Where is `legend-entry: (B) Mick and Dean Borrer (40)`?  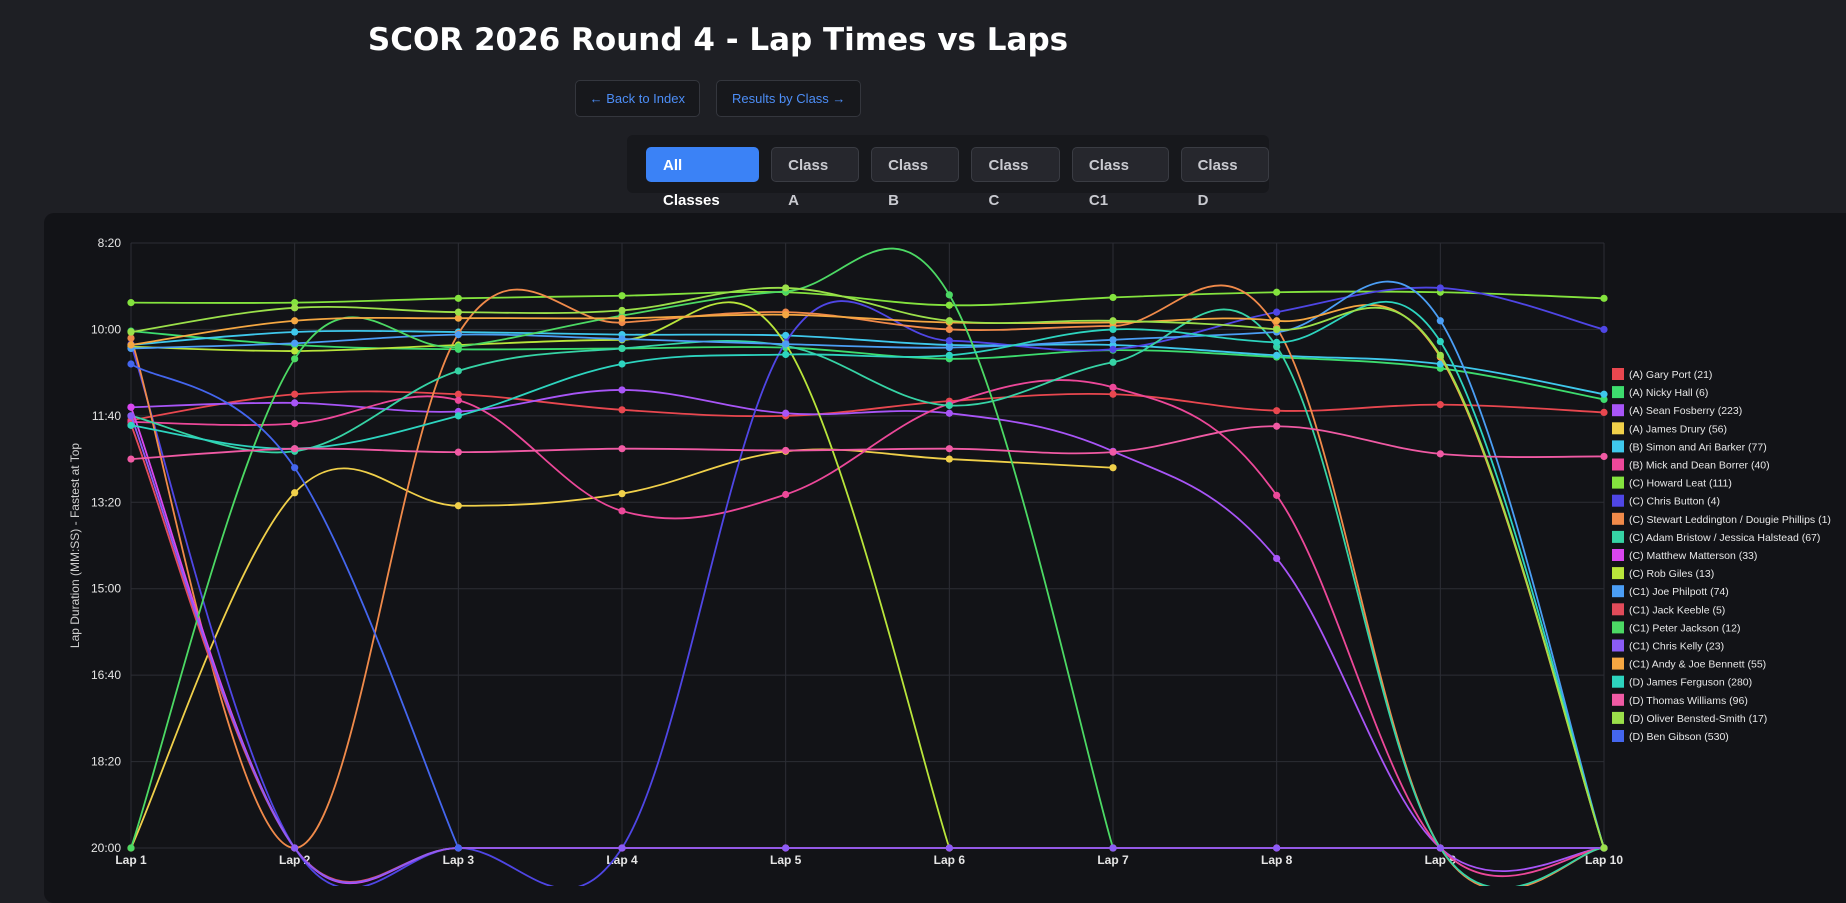 legend-entry: (B) Mick and Dean Borrer (40) is located at coordinates (1699, 466).